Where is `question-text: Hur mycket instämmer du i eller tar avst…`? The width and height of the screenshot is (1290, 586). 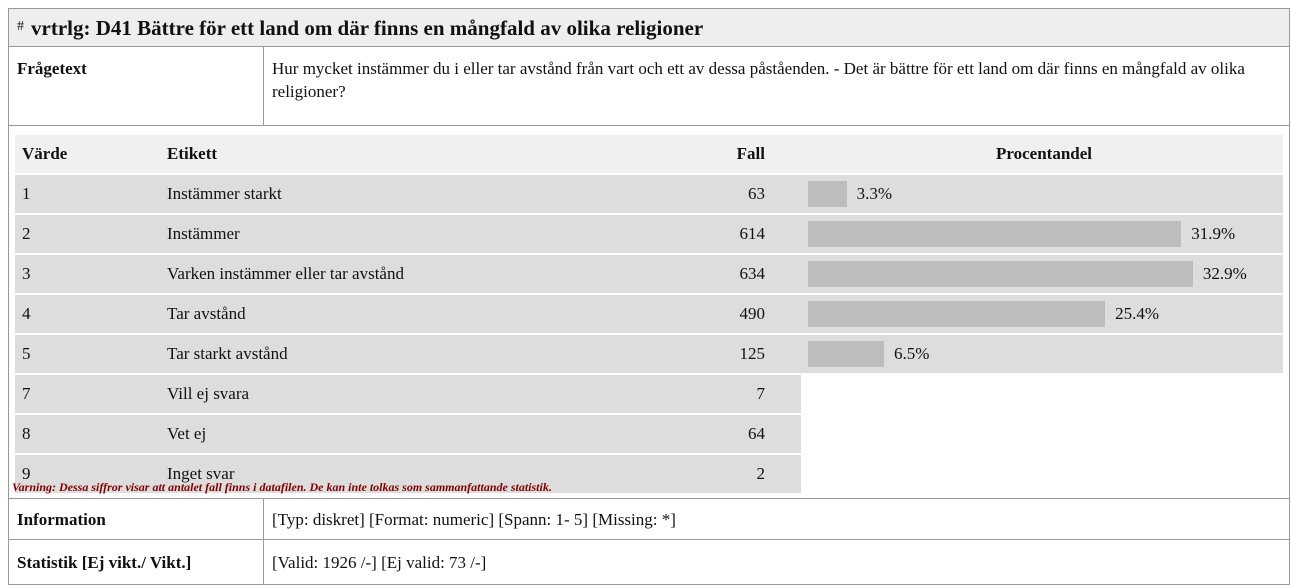
question-text: Hur mycket instämmer du i eller tar avst… is located at coordinates (758, 80).